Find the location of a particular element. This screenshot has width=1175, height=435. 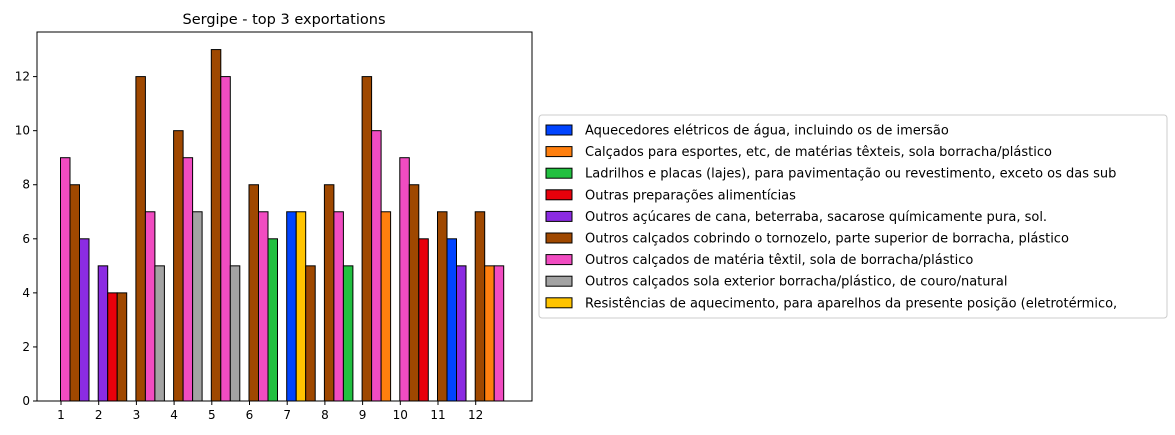

y-tick-label: 4 is located at coordinates (26, 293).